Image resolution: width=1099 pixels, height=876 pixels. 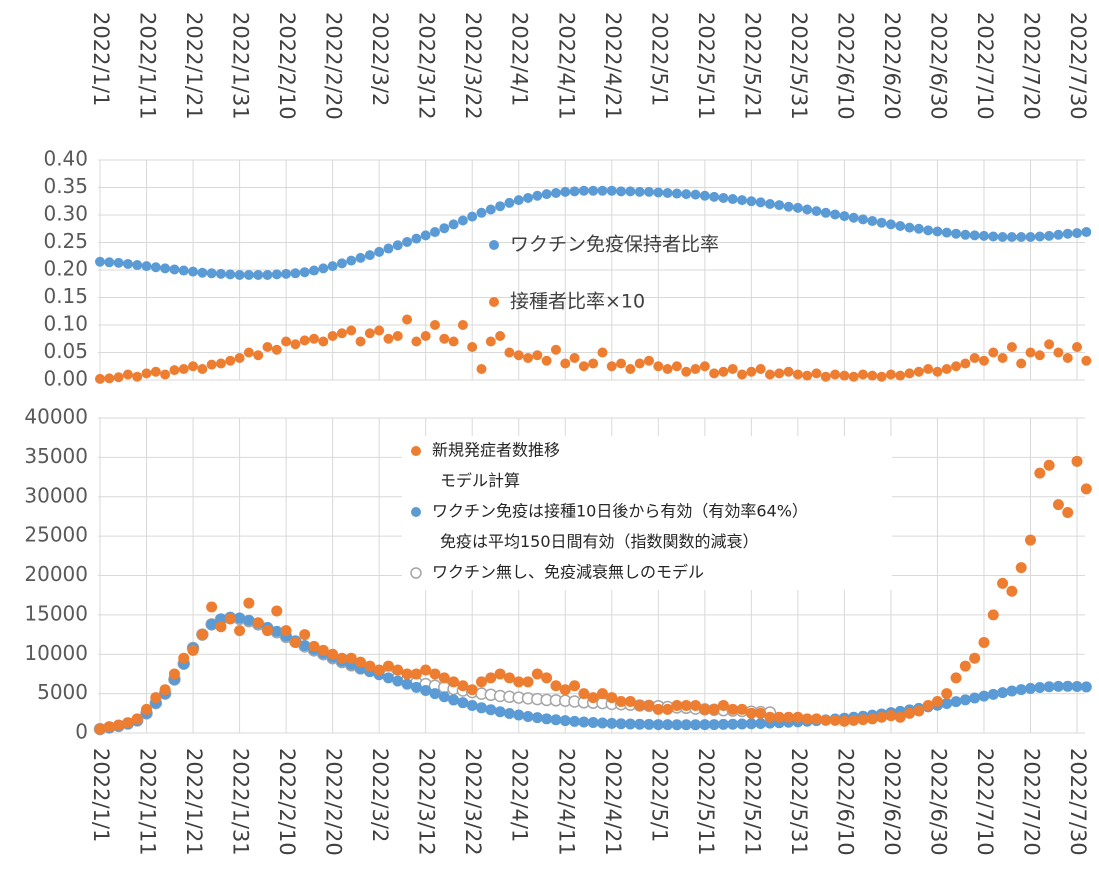 What do you see at coordinates (56, 495) in the screenshot?
I see `y-tick-label: 30000` at bounding box center [56, 495].